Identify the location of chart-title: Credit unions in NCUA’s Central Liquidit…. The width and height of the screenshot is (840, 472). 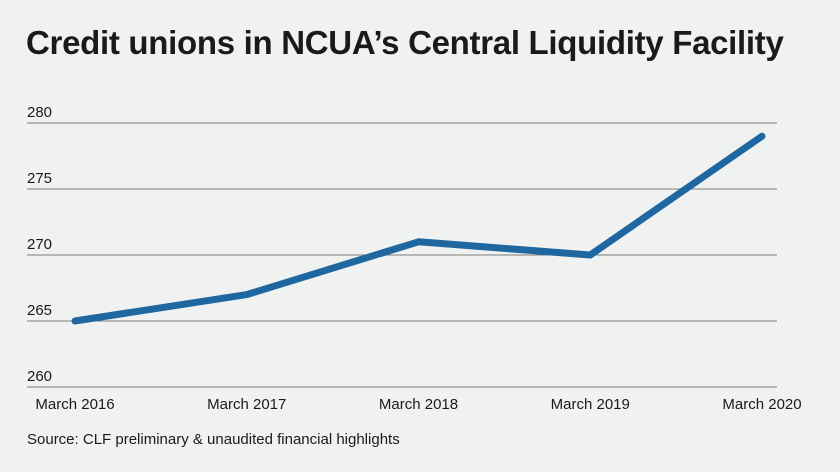
(405, 42).